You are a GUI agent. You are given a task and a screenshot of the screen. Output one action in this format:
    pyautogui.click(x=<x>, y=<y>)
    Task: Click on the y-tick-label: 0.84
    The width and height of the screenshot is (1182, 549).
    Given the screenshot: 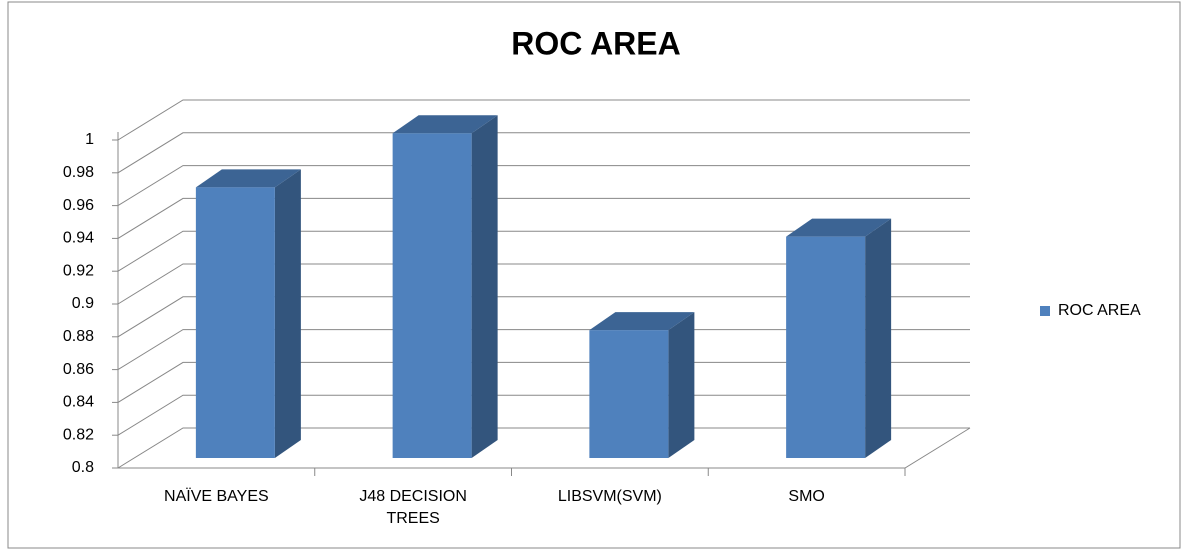 What is the action you would take?
    pyautogui.click(x=78, y=402)
    